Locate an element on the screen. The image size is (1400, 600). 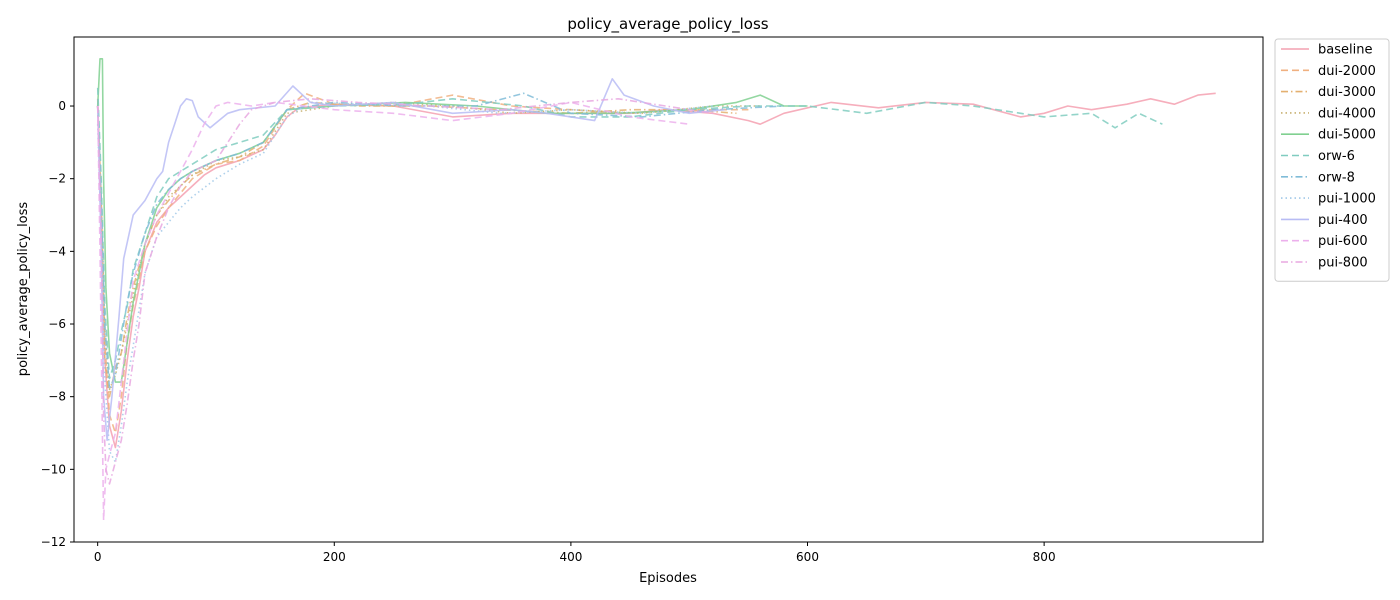
legend-frame is located at coordinates (1332, 160).